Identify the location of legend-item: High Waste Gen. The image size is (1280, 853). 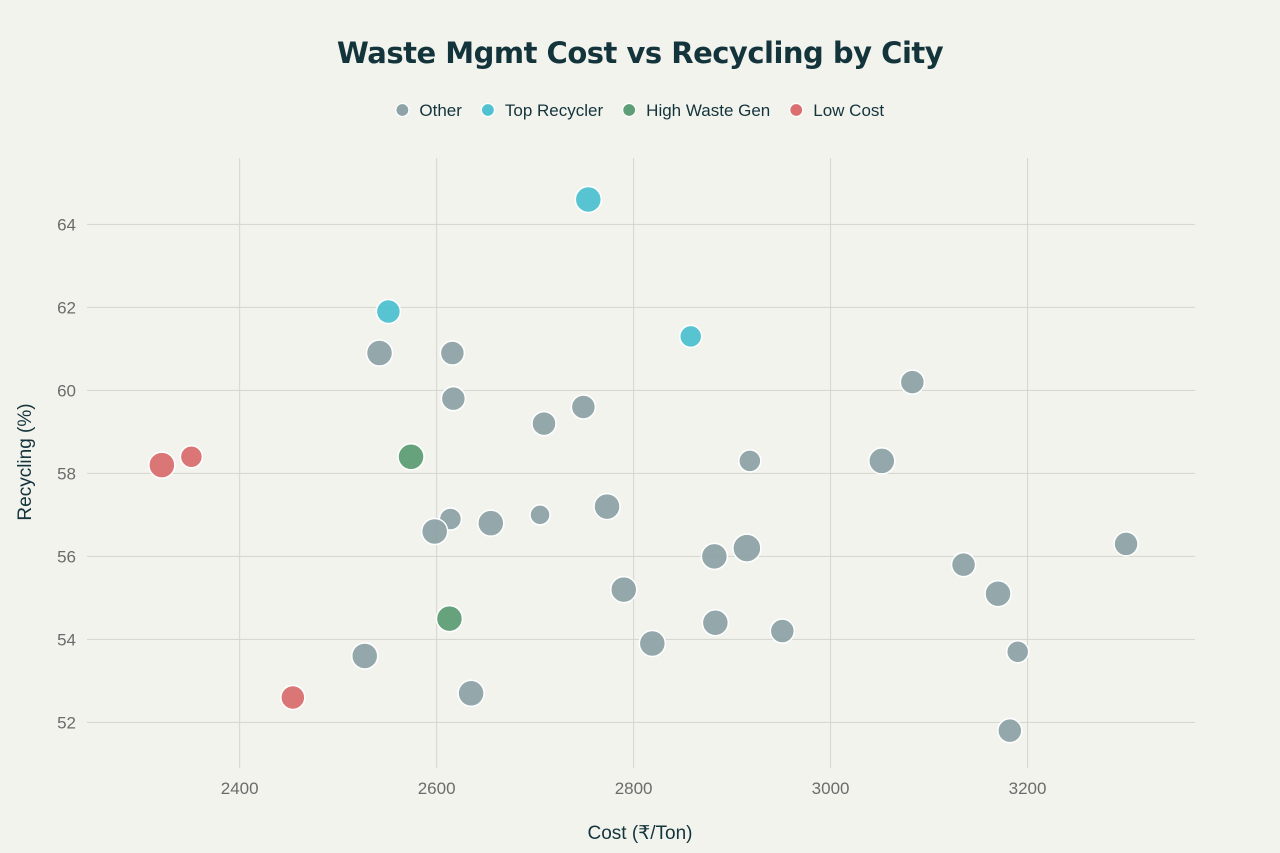
(696, 110).